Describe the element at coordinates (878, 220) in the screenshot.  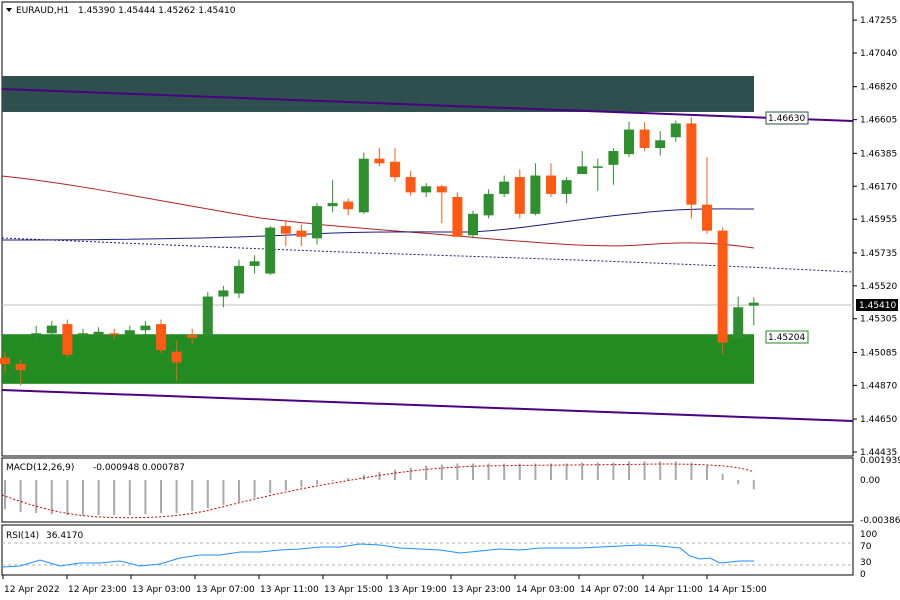
I see `price-tick-label: 1.45955` at that location.